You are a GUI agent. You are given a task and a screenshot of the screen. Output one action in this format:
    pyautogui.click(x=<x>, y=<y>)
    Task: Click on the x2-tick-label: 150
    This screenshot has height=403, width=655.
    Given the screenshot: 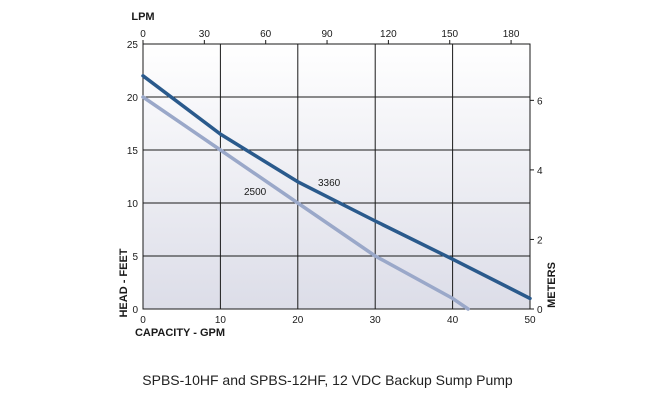 What is the action you would take?
    pyautogui.click(x=449, y=34)
    